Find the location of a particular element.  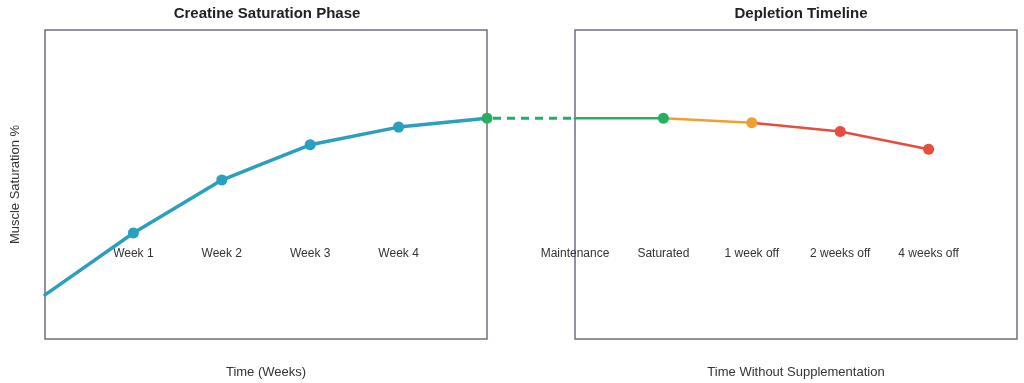

chart-title: Creatine Saturation Phase is located at coordinates (267, 12).